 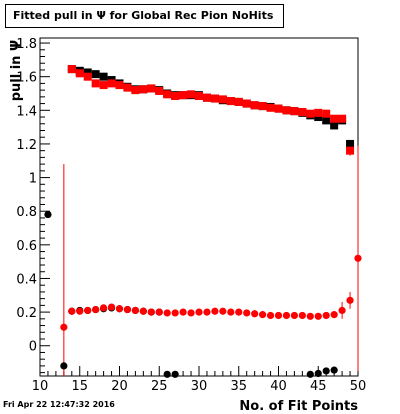 I want to click on y-tick-label: 0.6, so click(x=26, y=246).